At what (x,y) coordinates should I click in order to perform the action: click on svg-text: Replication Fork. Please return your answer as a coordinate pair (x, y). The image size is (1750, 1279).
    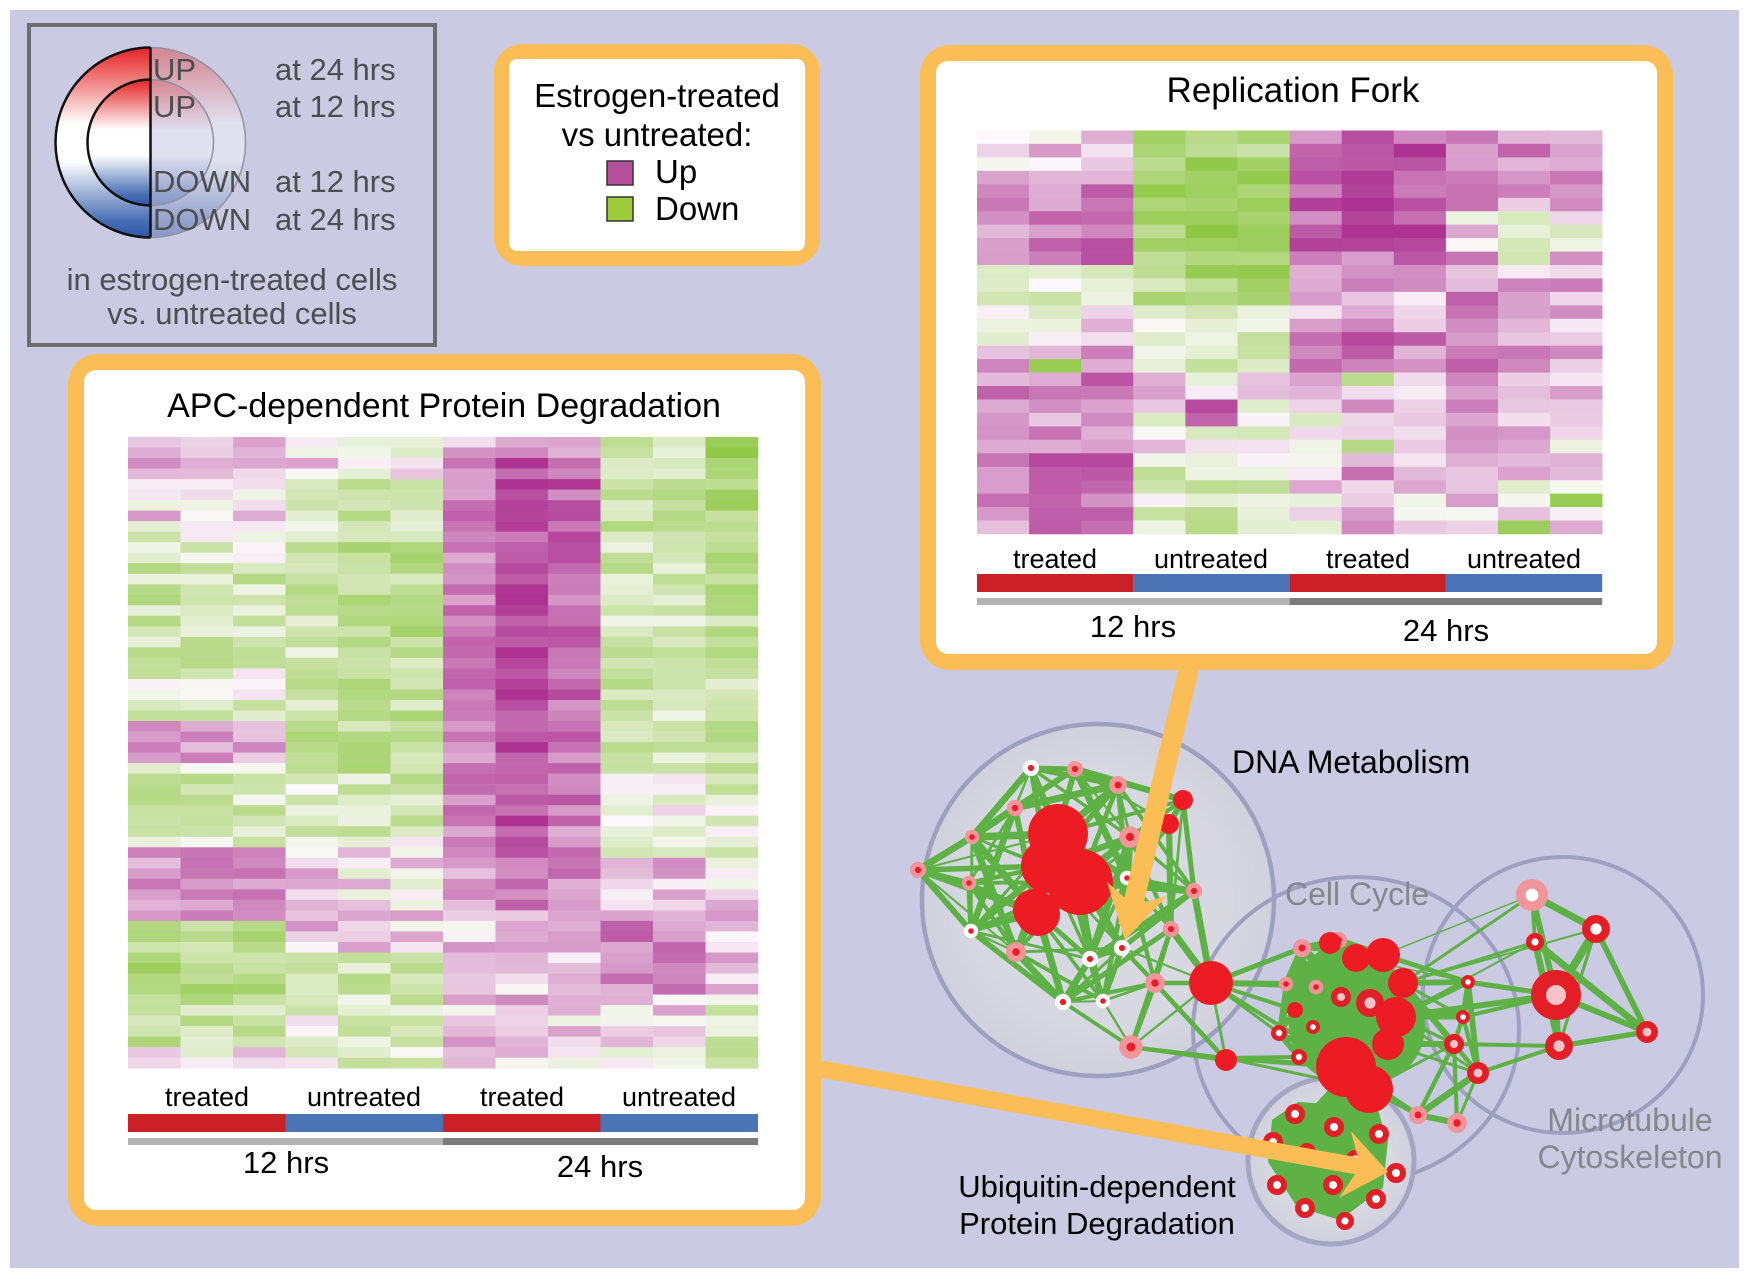
    Looking at the image, I should click on (1293, 90).